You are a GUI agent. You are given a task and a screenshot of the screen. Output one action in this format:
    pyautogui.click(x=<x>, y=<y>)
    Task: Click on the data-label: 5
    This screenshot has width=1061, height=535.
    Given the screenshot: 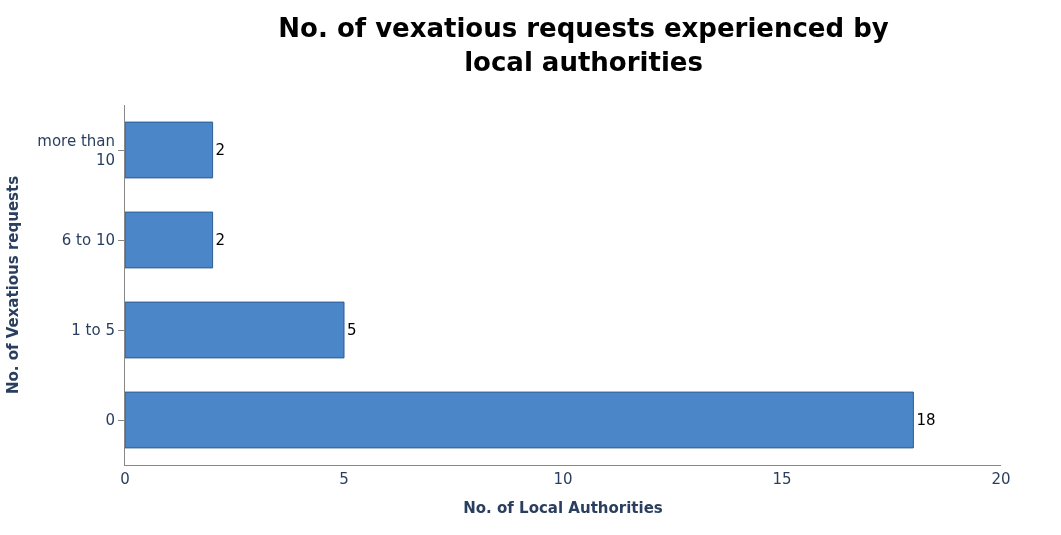 What is the action you would take?
    pyautogui.click(x=352, y=330)
    